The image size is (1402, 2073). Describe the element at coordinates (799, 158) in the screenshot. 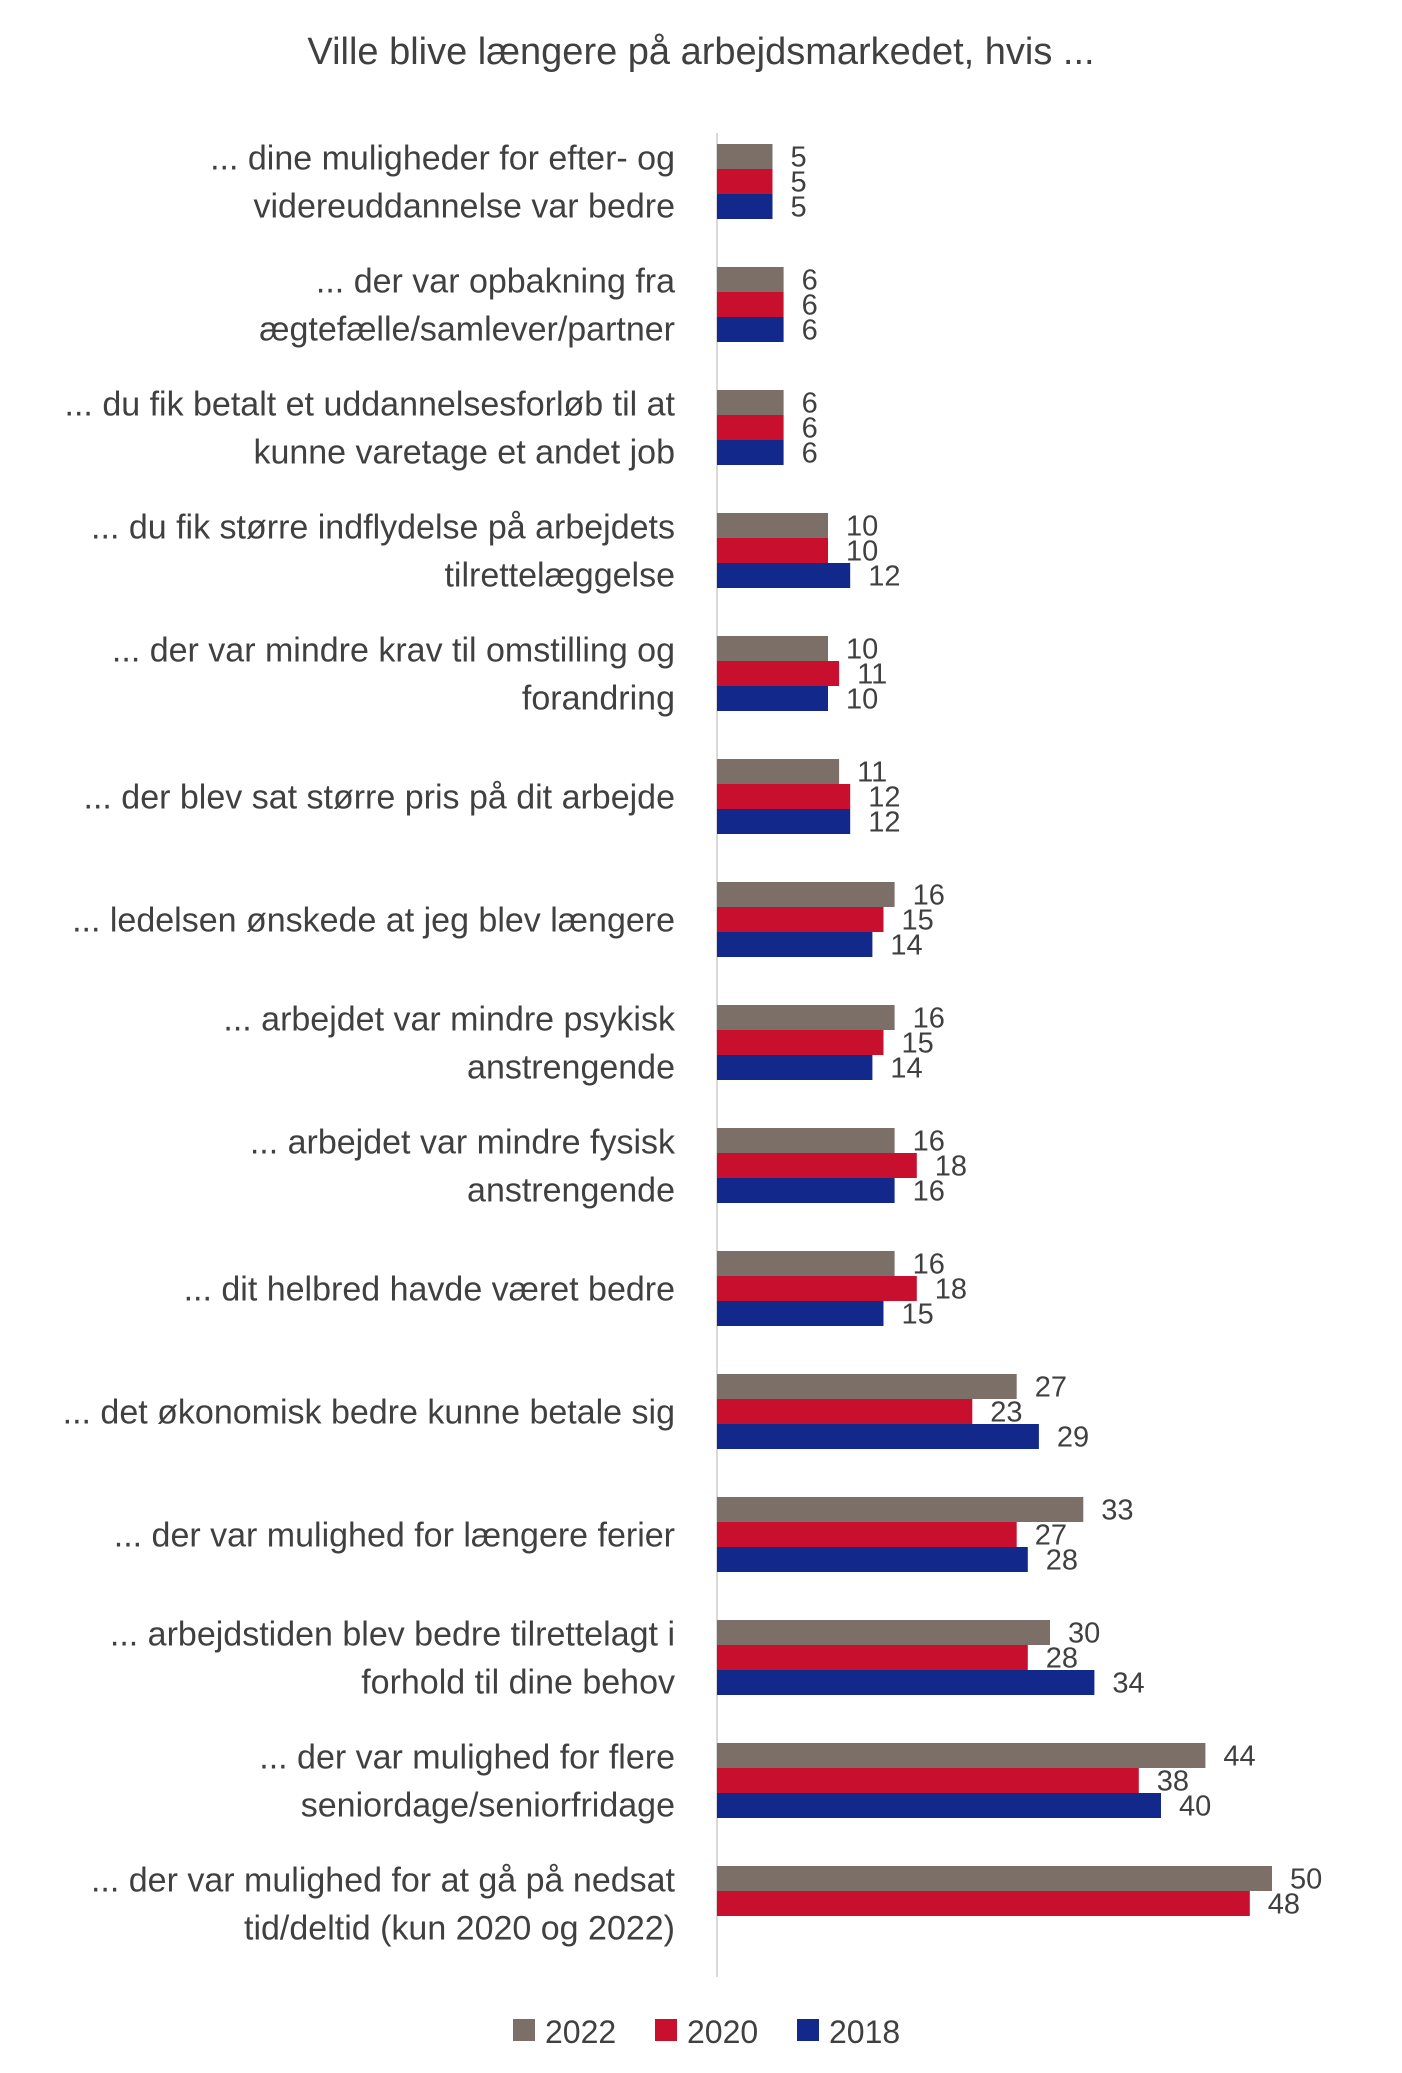

I see `data-label-2022: 5` at that location.